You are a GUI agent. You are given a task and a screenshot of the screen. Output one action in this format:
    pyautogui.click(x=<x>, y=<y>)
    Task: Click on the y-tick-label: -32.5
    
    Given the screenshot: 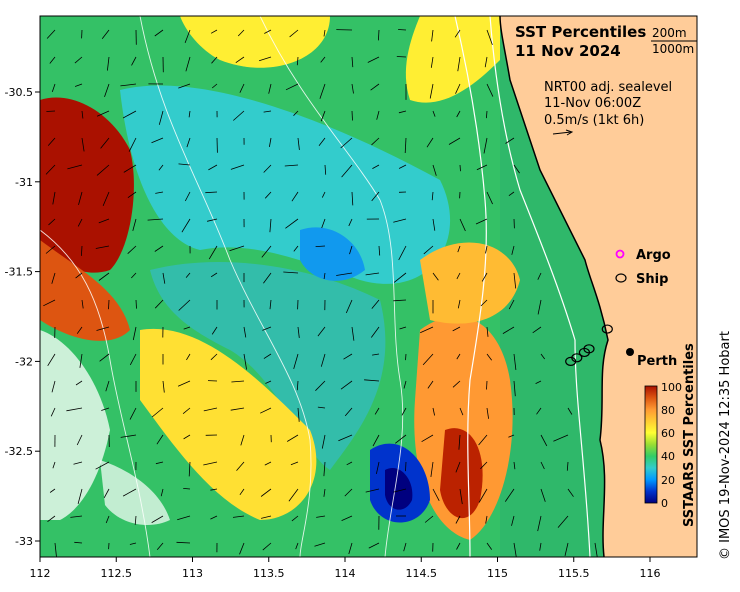 What is the action you would take?
    pyautogui.click(x=19, y=451)
    